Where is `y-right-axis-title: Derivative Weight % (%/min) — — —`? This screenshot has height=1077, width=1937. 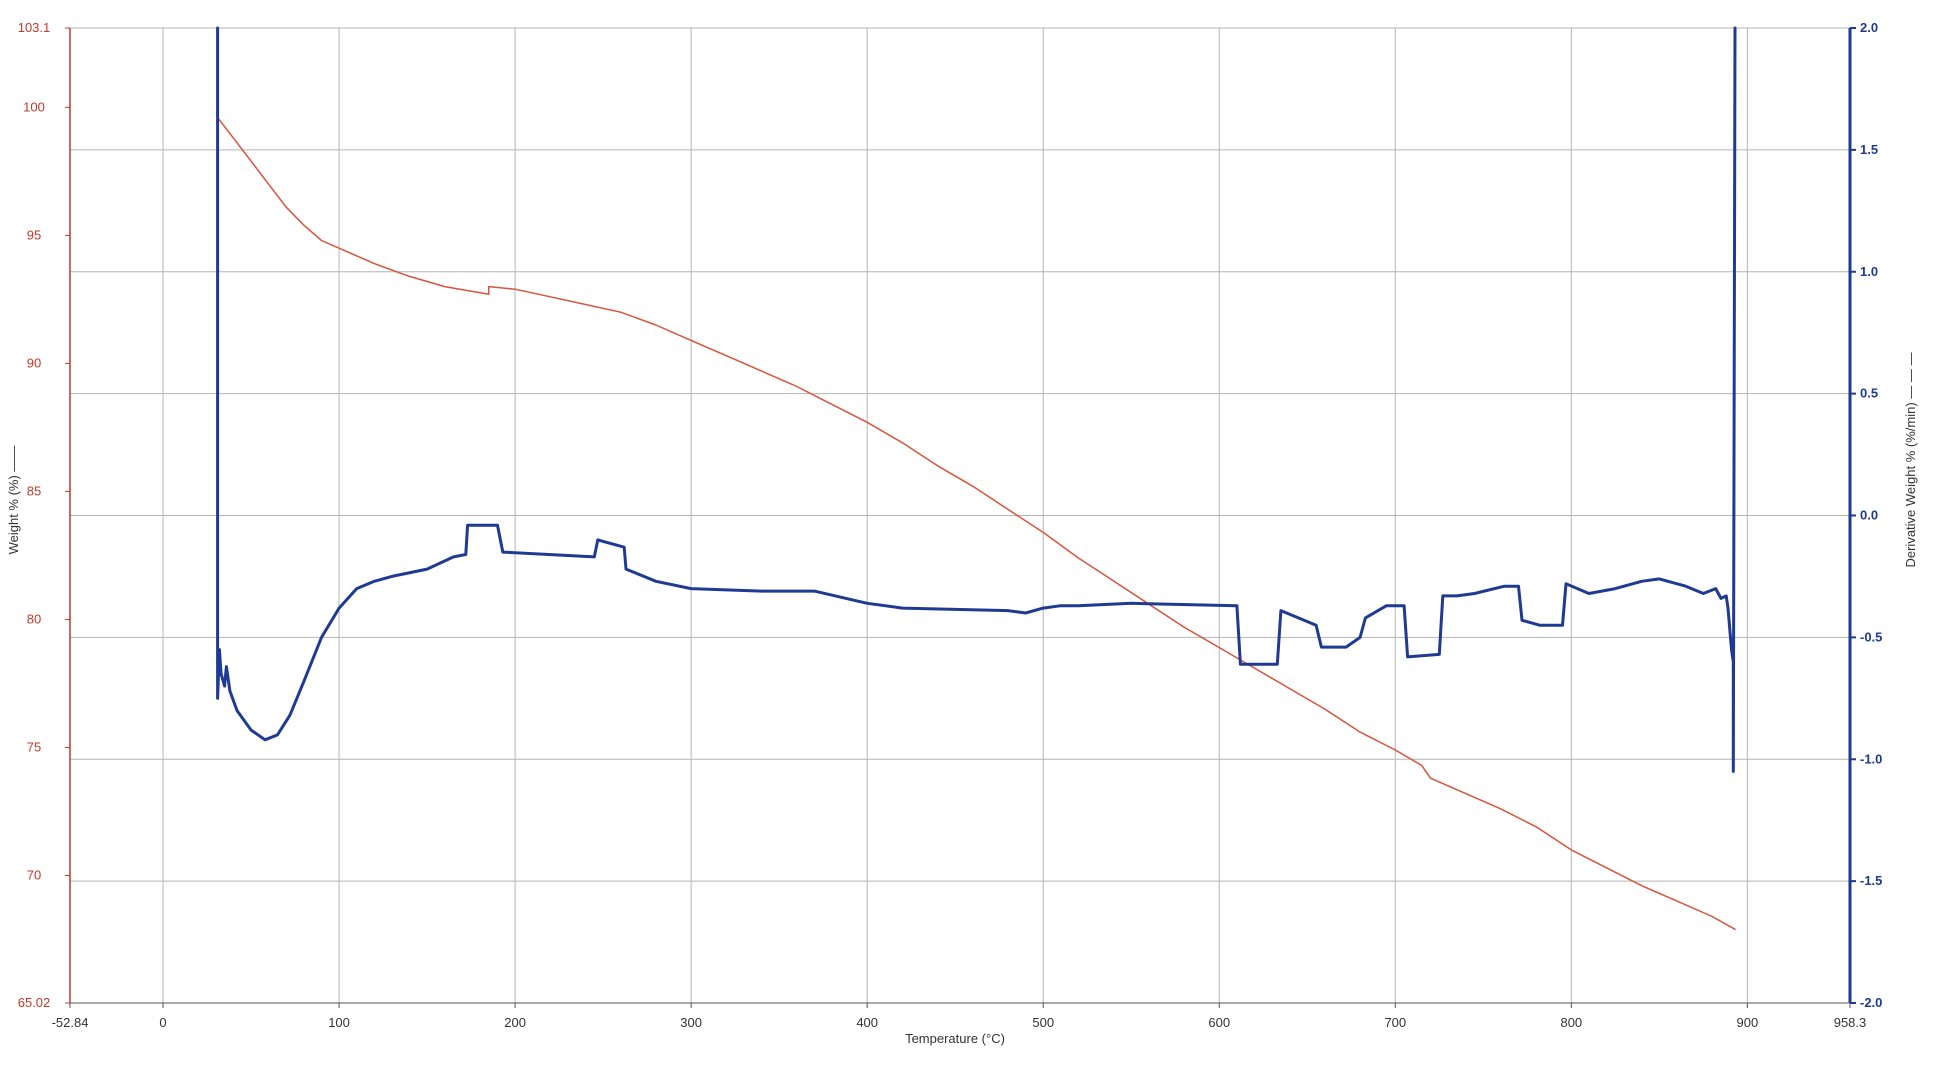
y-right-axis-title: Derivative Weight % (%/min) — — — is located at coordinates (1910, 459).